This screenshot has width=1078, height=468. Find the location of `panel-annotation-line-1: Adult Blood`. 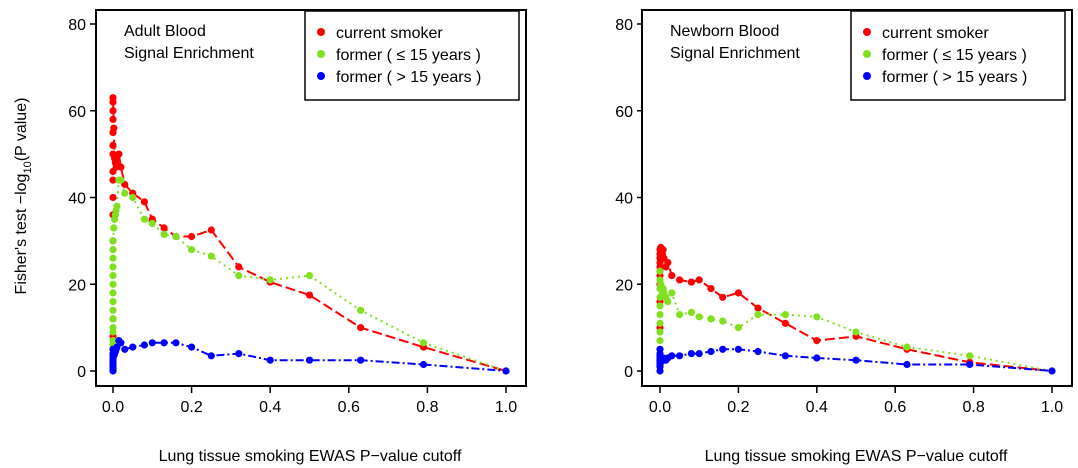

panel-annotation-line-1: Adult Blood is located at coordinates (165, 31).